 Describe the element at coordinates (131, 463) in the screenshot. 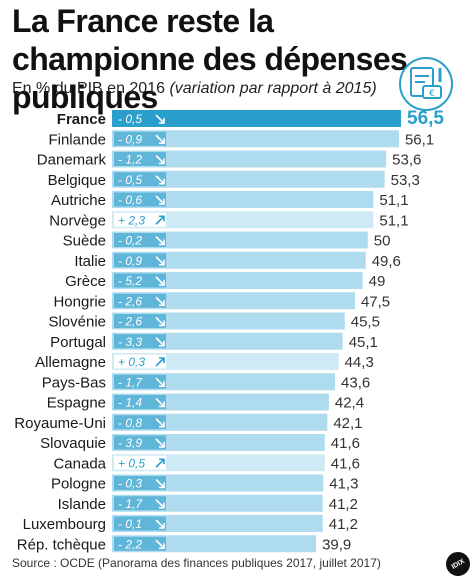

I see `change-label-17: + 0,5` at that location.